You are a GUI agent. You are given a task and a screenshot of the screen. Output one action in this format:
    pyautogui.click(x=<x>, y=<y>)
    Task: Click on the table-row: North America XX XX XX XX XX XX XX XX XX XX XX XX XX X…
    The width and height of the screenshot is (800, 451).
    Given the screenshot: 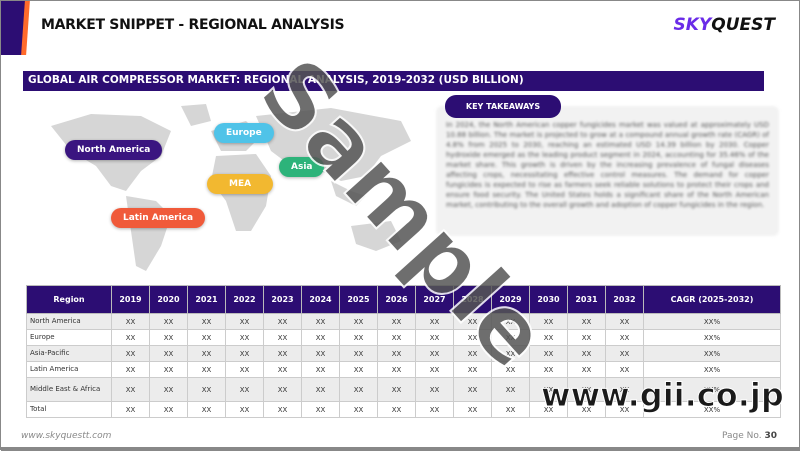 What is the action you would take?
    pyautogui.click(x=403, y=321)
    